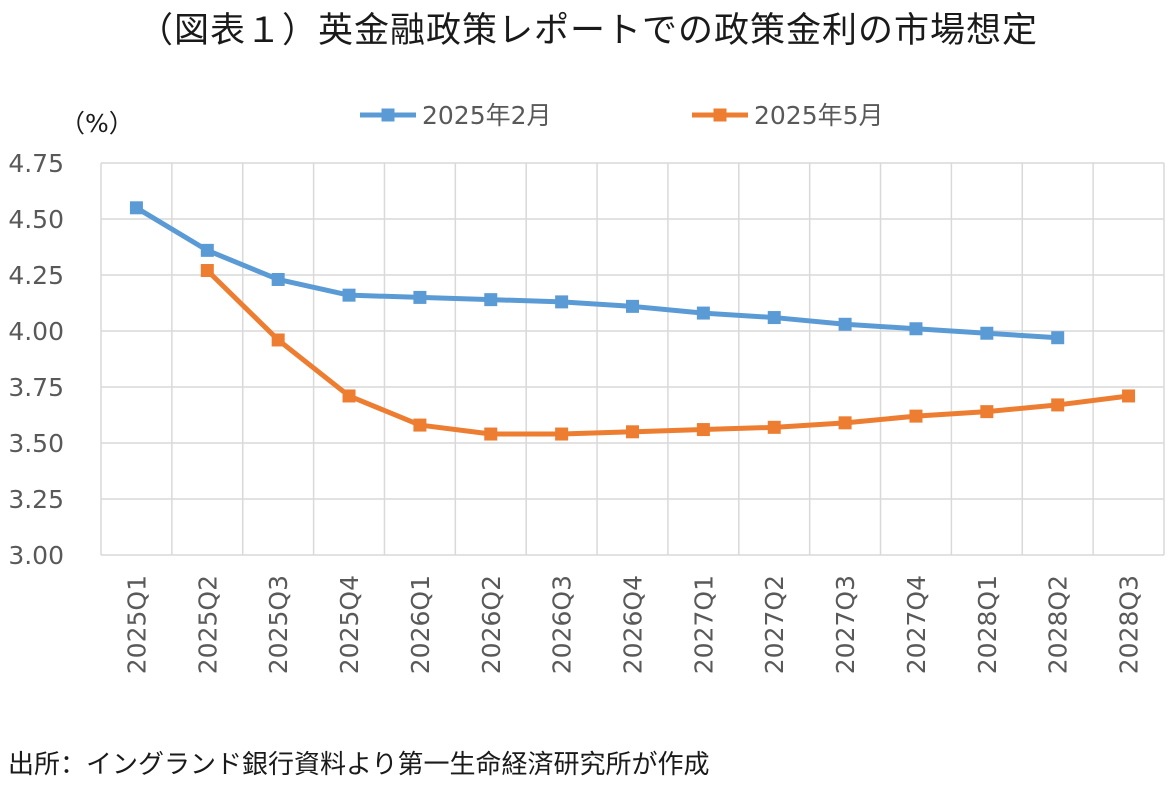 The image size is (1176, 786). Describe the element at coordinates (420, 624) in the screenshot. I see `x-tick-label: 2026Q1` at that location.